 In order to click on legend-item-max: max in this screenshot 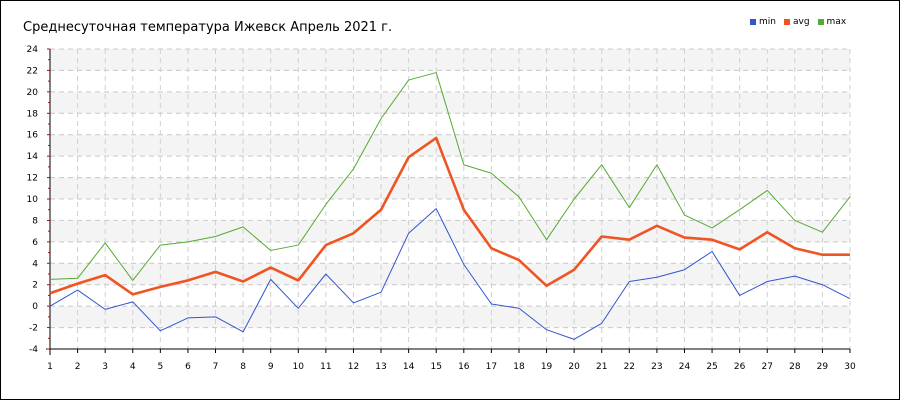, I will do `click(832, 22)`.